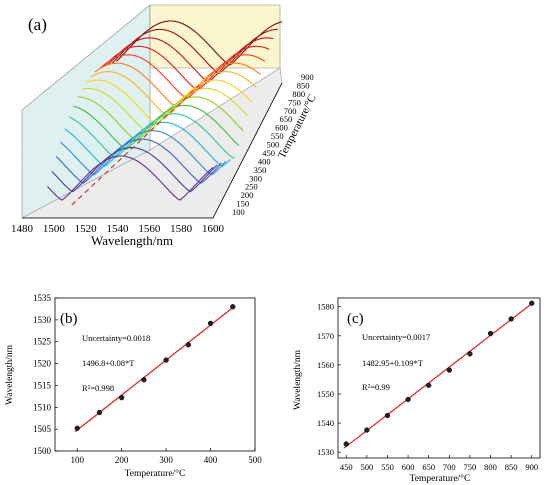  What do you see at coordinates (42, 364) in the screenshot?
I see `y-tick-label: 1520` at bounding box center [42, 364].